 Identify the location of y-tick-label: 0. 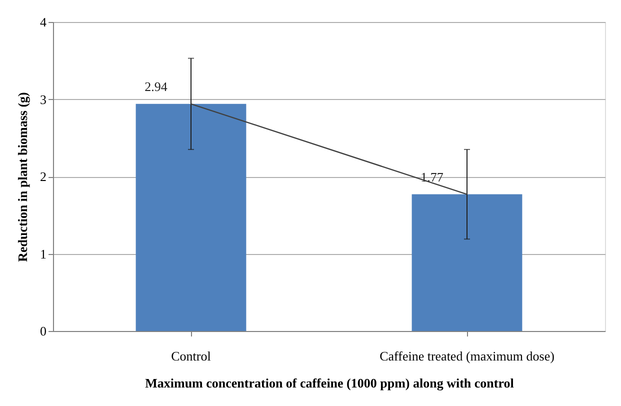
(43, 331).